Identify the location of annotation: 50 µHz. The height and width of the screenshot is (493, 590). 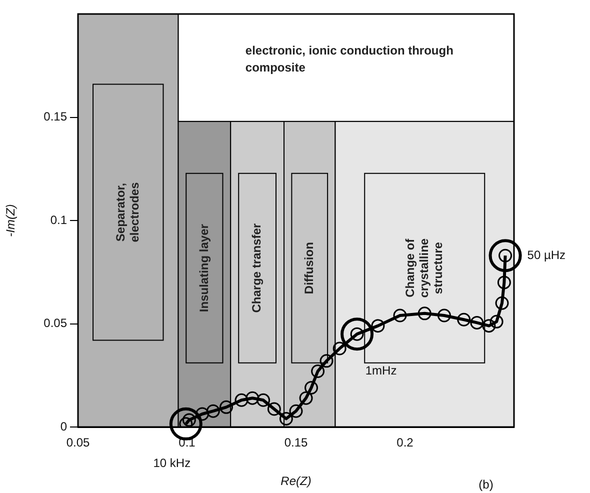
(546, 255).